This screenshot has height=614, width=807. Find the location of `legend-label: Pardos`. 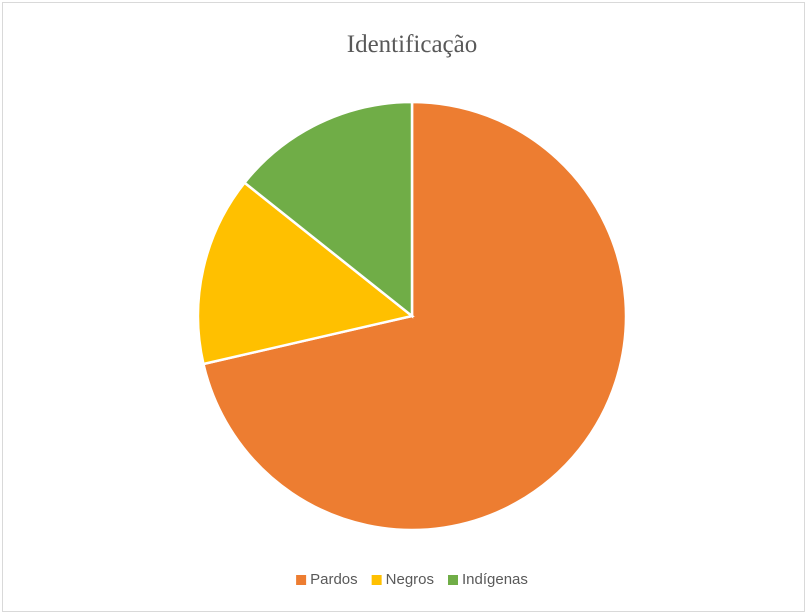

legend-label: Pardos is located at coordinates (334, 579).